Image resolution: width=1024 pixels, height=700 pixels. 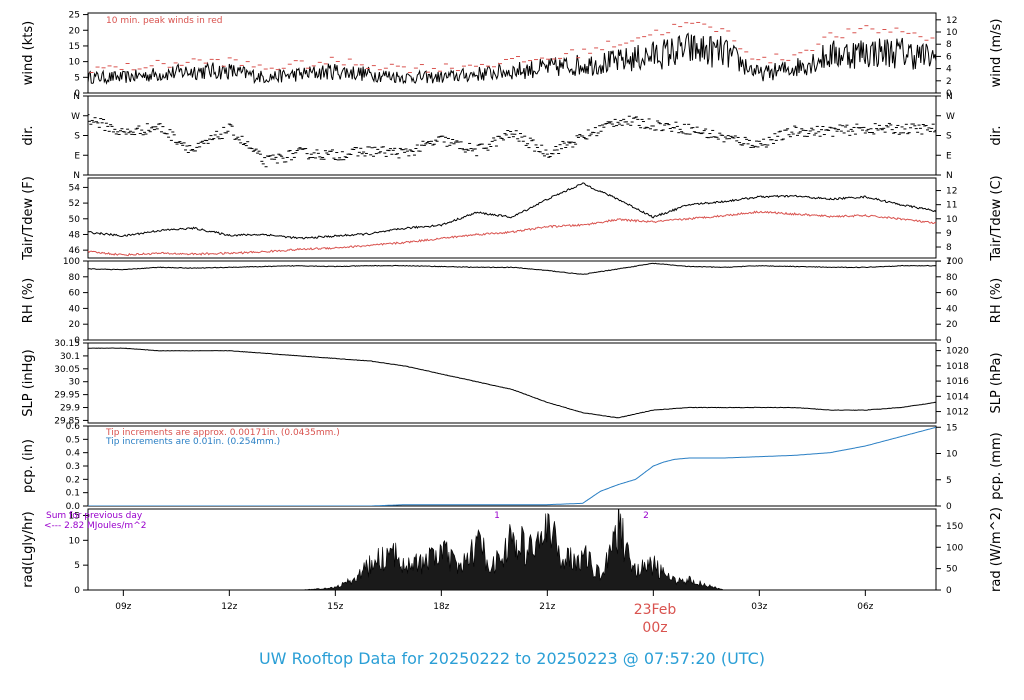 I want to click on right-tick-label: 1012, so click(x=957, y=413).